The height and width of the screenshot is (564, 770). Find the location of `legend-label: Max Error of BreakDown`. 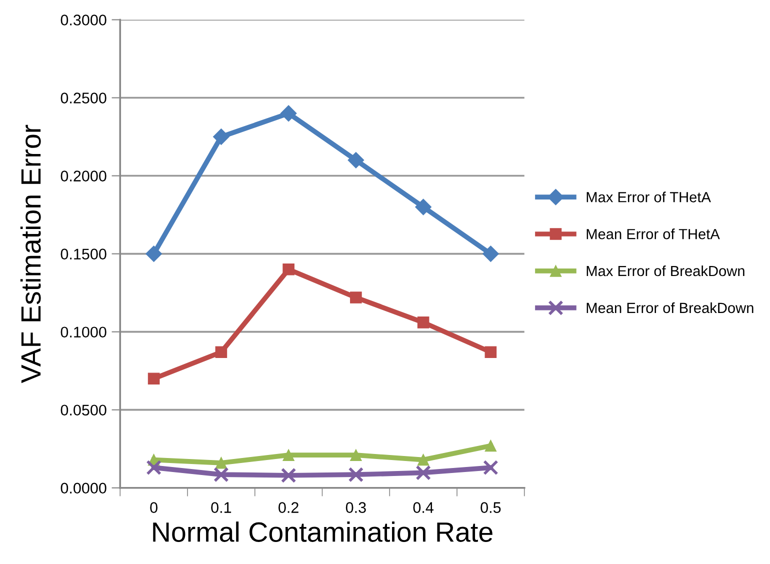

legend-label: Max Error of BreakDown is located at coordinates (665, 270).